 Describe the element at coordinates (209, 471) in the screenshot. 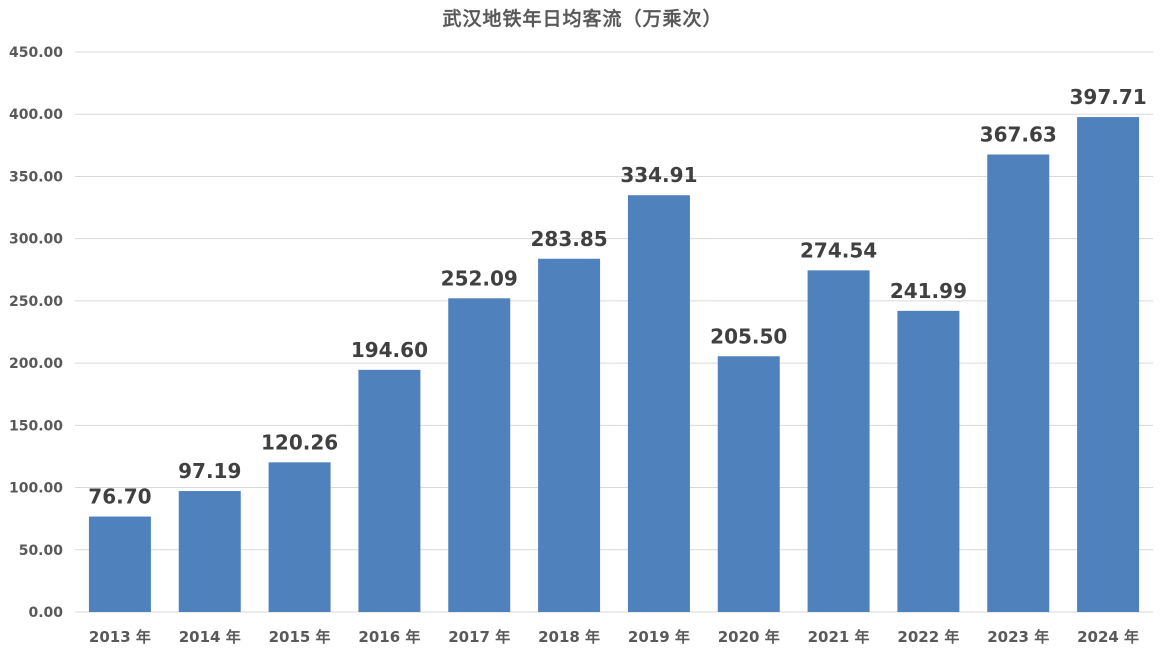

I see `data-label: 97.19` at that location.